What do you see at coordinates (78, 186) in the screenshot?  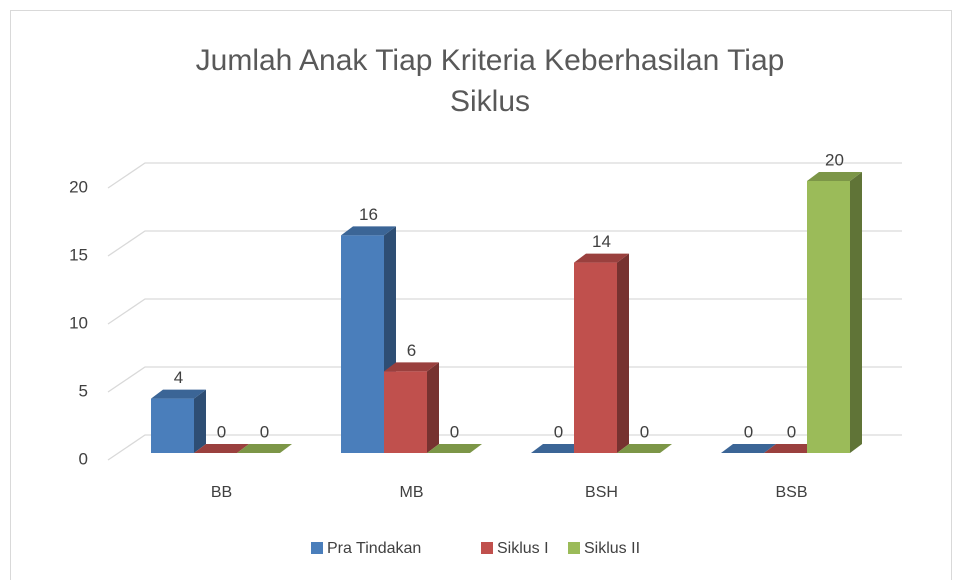 I see `y-tick-label: 20` at bounding box center [78, 186].